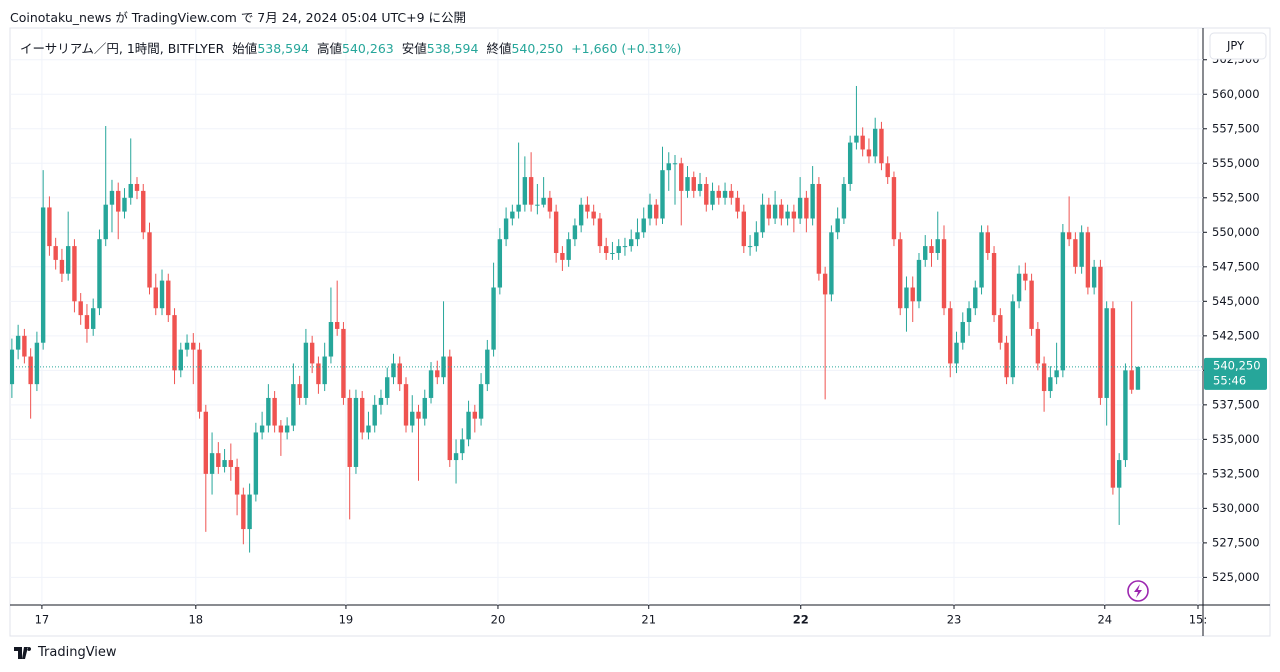  Describe the element at coordinates (1236, 577) in the screenshot. I see `y-tick-label: 525,000` at that location.